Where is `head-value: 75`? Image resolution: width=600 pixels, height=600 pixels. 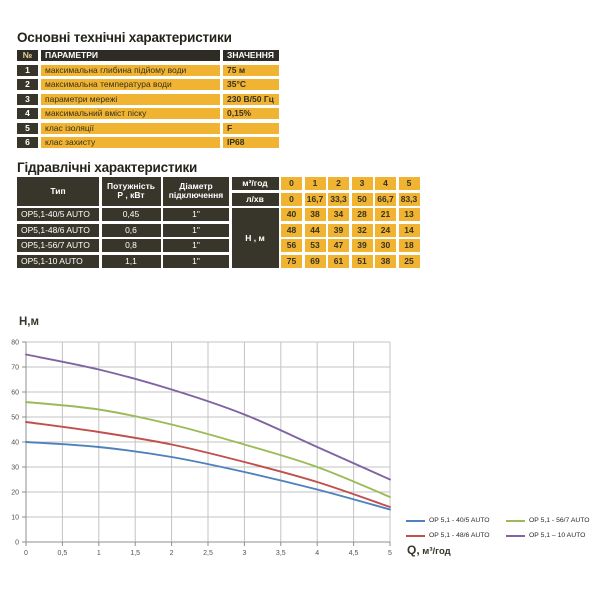 head-value: 75 is located at coordinates (291, 261).